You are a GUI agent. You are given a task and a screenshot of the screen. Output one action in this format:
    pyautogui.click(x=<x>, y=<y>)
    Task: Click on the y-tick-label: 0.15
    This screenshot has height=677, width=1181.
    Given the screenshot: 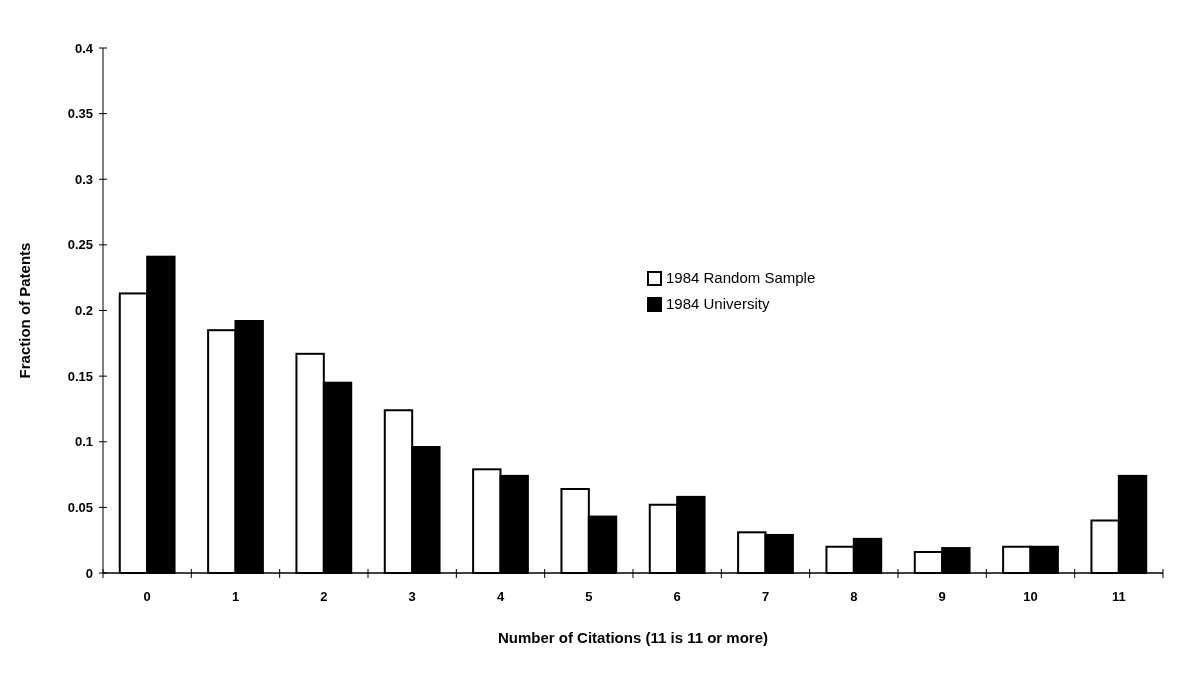 What is the action you would take?
    pyautogui.click(x=80, y=376)
    